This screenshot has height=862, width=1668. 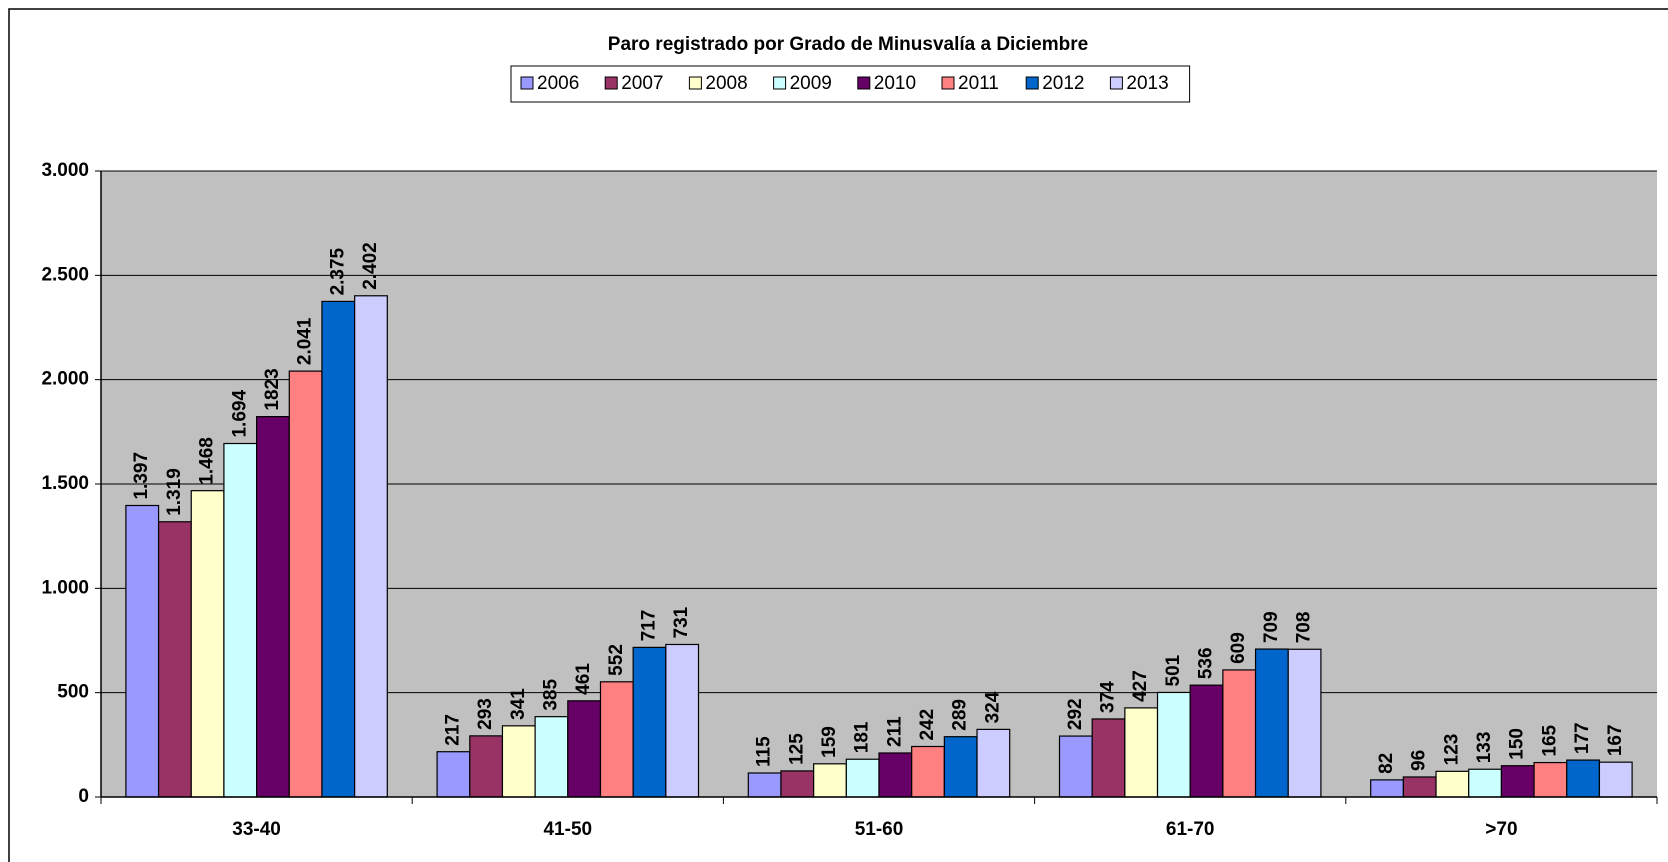 I want to click on legend-label: 2013, so click(x=1147, y=83).